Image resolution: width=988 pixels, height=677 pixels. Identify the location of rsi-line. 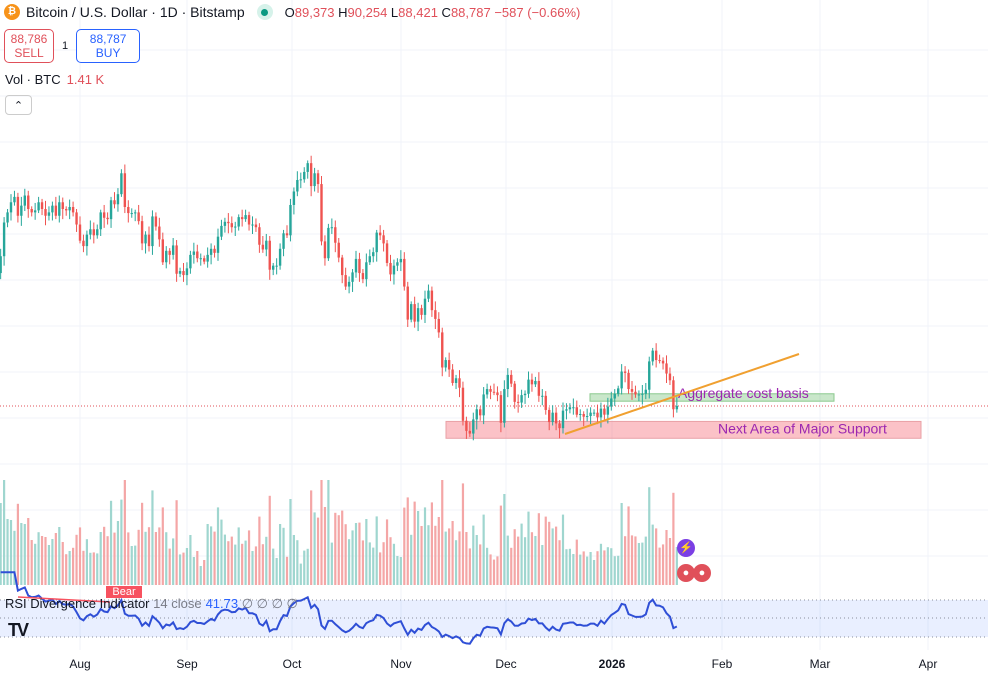
(339, 608).